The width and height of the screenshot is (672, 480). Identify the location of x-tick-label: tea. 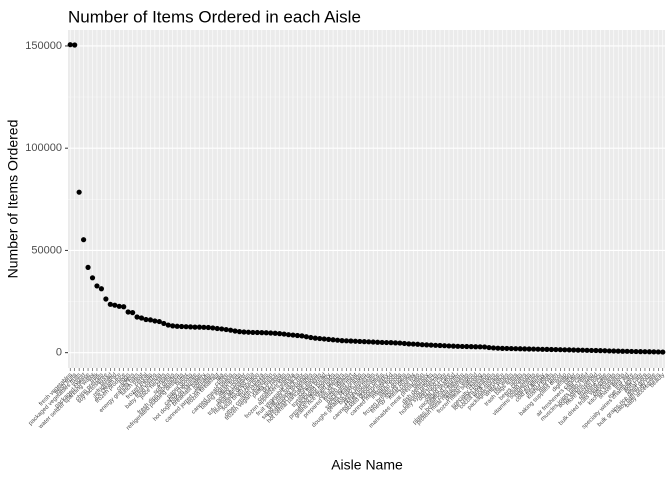
(220, 377).